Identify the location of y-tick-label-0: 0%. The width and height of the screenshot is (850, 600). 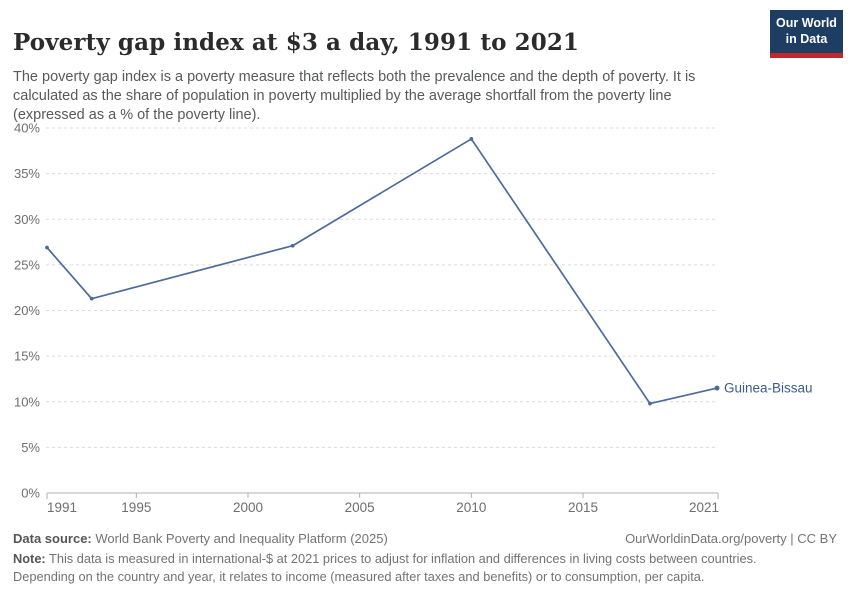
(30, 493).